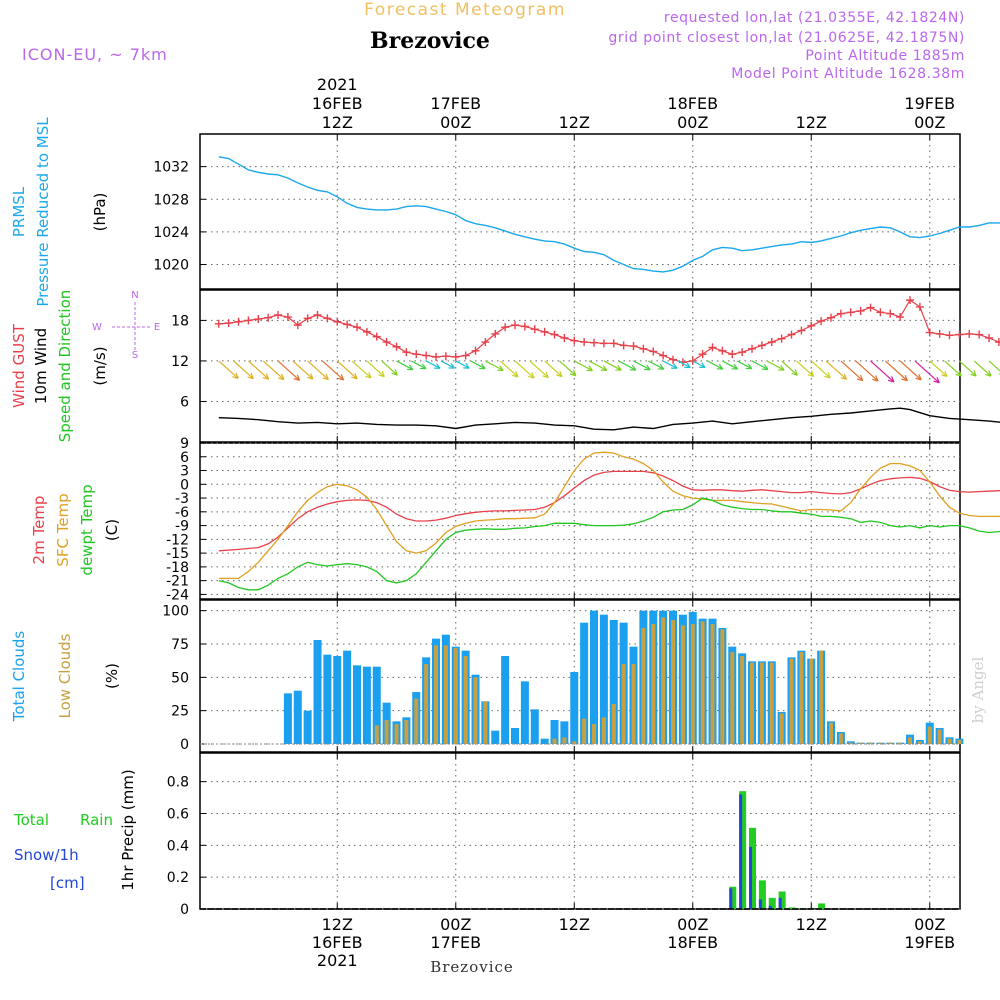  I want to click on ytick-label: 1020, so click(171, 266).